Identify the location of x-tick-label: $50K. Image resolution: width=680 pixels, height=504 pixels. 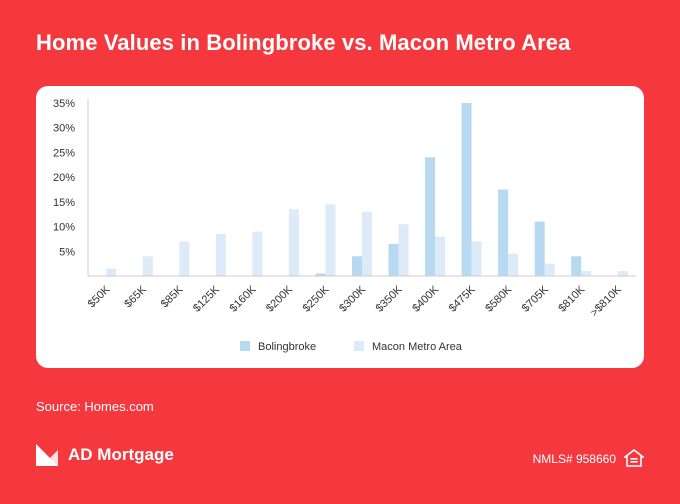
(99, 296).